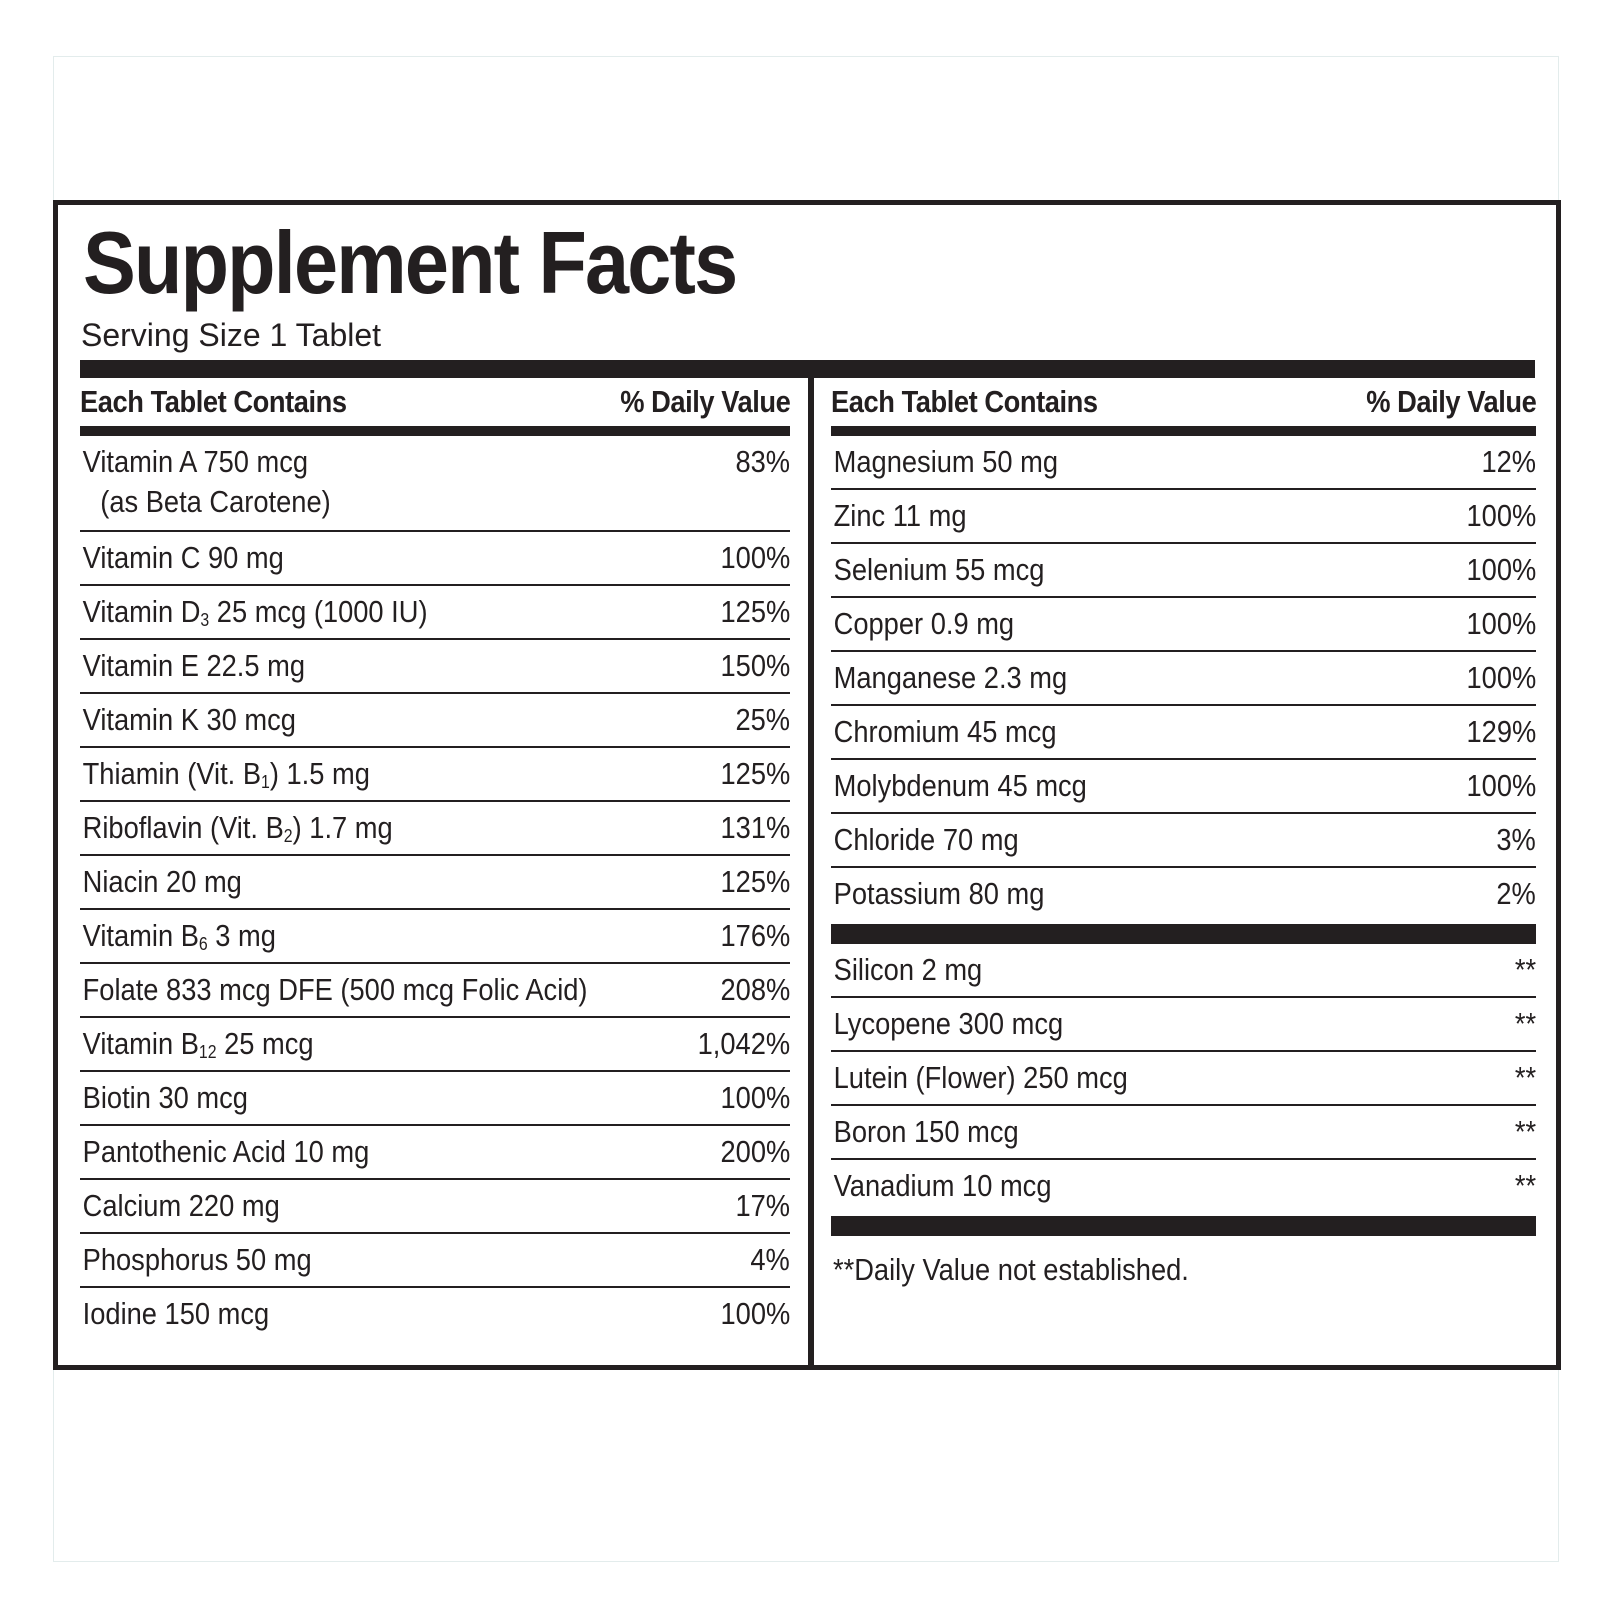 Image resolution: width=1600 pixels, height=1600 pixels. What do you see at coordinates (176, 1313) in the screenshot?
I see `nutrient-name: Iodine 150 mcg` at bounding box center [176, 1313].